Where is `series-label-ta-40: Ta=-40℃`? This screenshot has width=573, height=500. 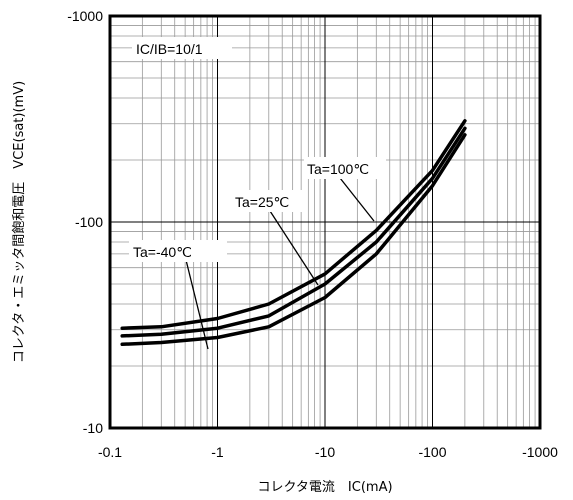
series-label-ta-40: Ta=-40℃ is located at coordinates (162, 252).